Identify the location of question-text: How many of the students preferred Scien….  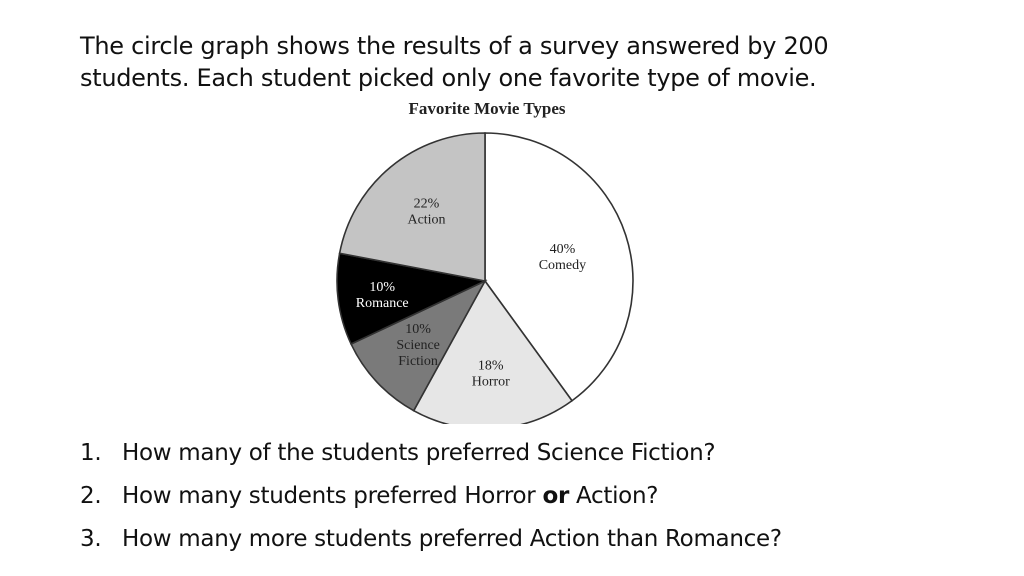
(419, 453).